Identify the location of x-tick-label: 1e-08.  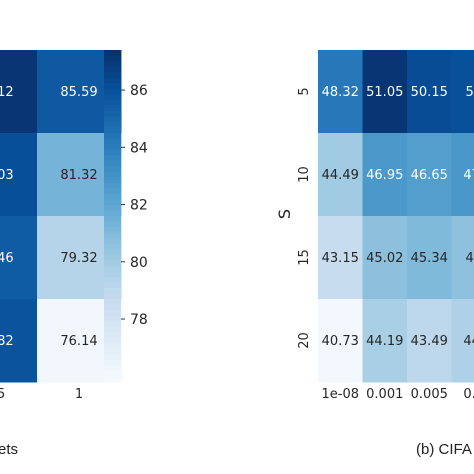
(340, 394).